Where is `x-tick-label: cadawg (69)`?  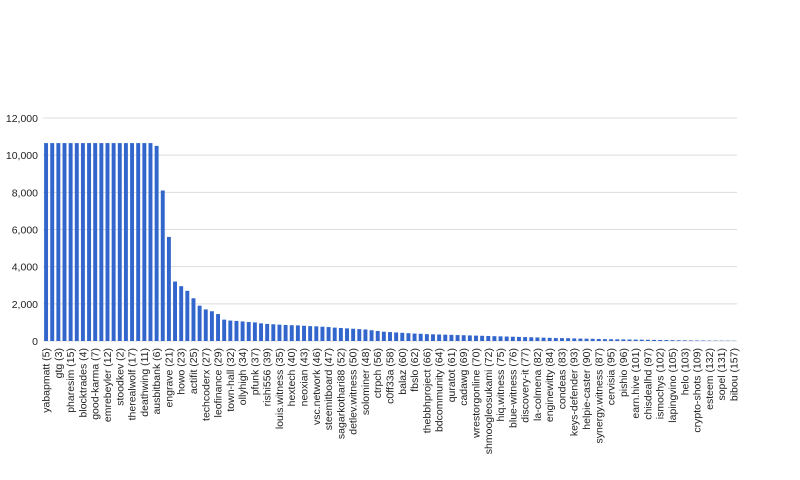
x-tick-label: cadawg (69) is located at coordinates (464, 377).